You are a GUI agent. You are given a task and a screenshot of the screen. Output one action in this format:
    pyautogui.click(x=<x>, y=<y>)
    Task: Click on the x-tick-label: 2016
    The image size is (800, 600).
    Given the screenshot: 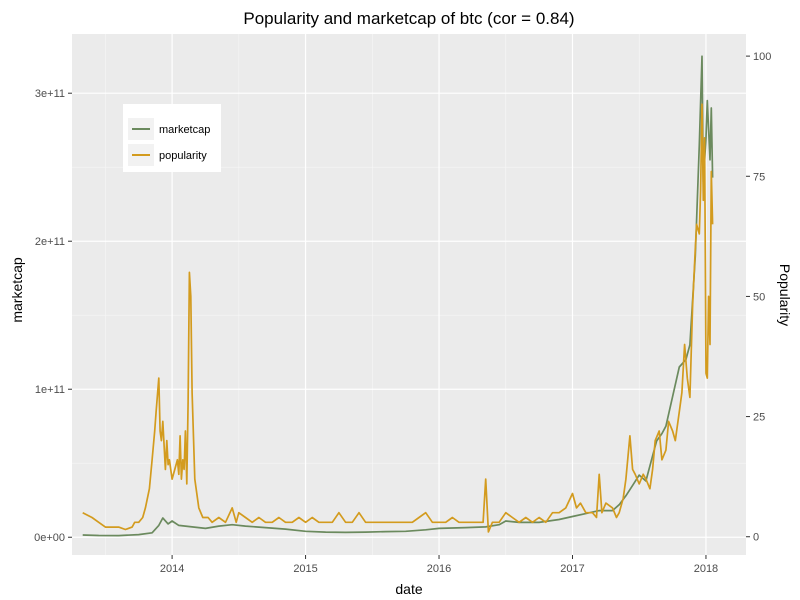 What is the action you would take?
    pyautogui.click(x=439, y=569)
    